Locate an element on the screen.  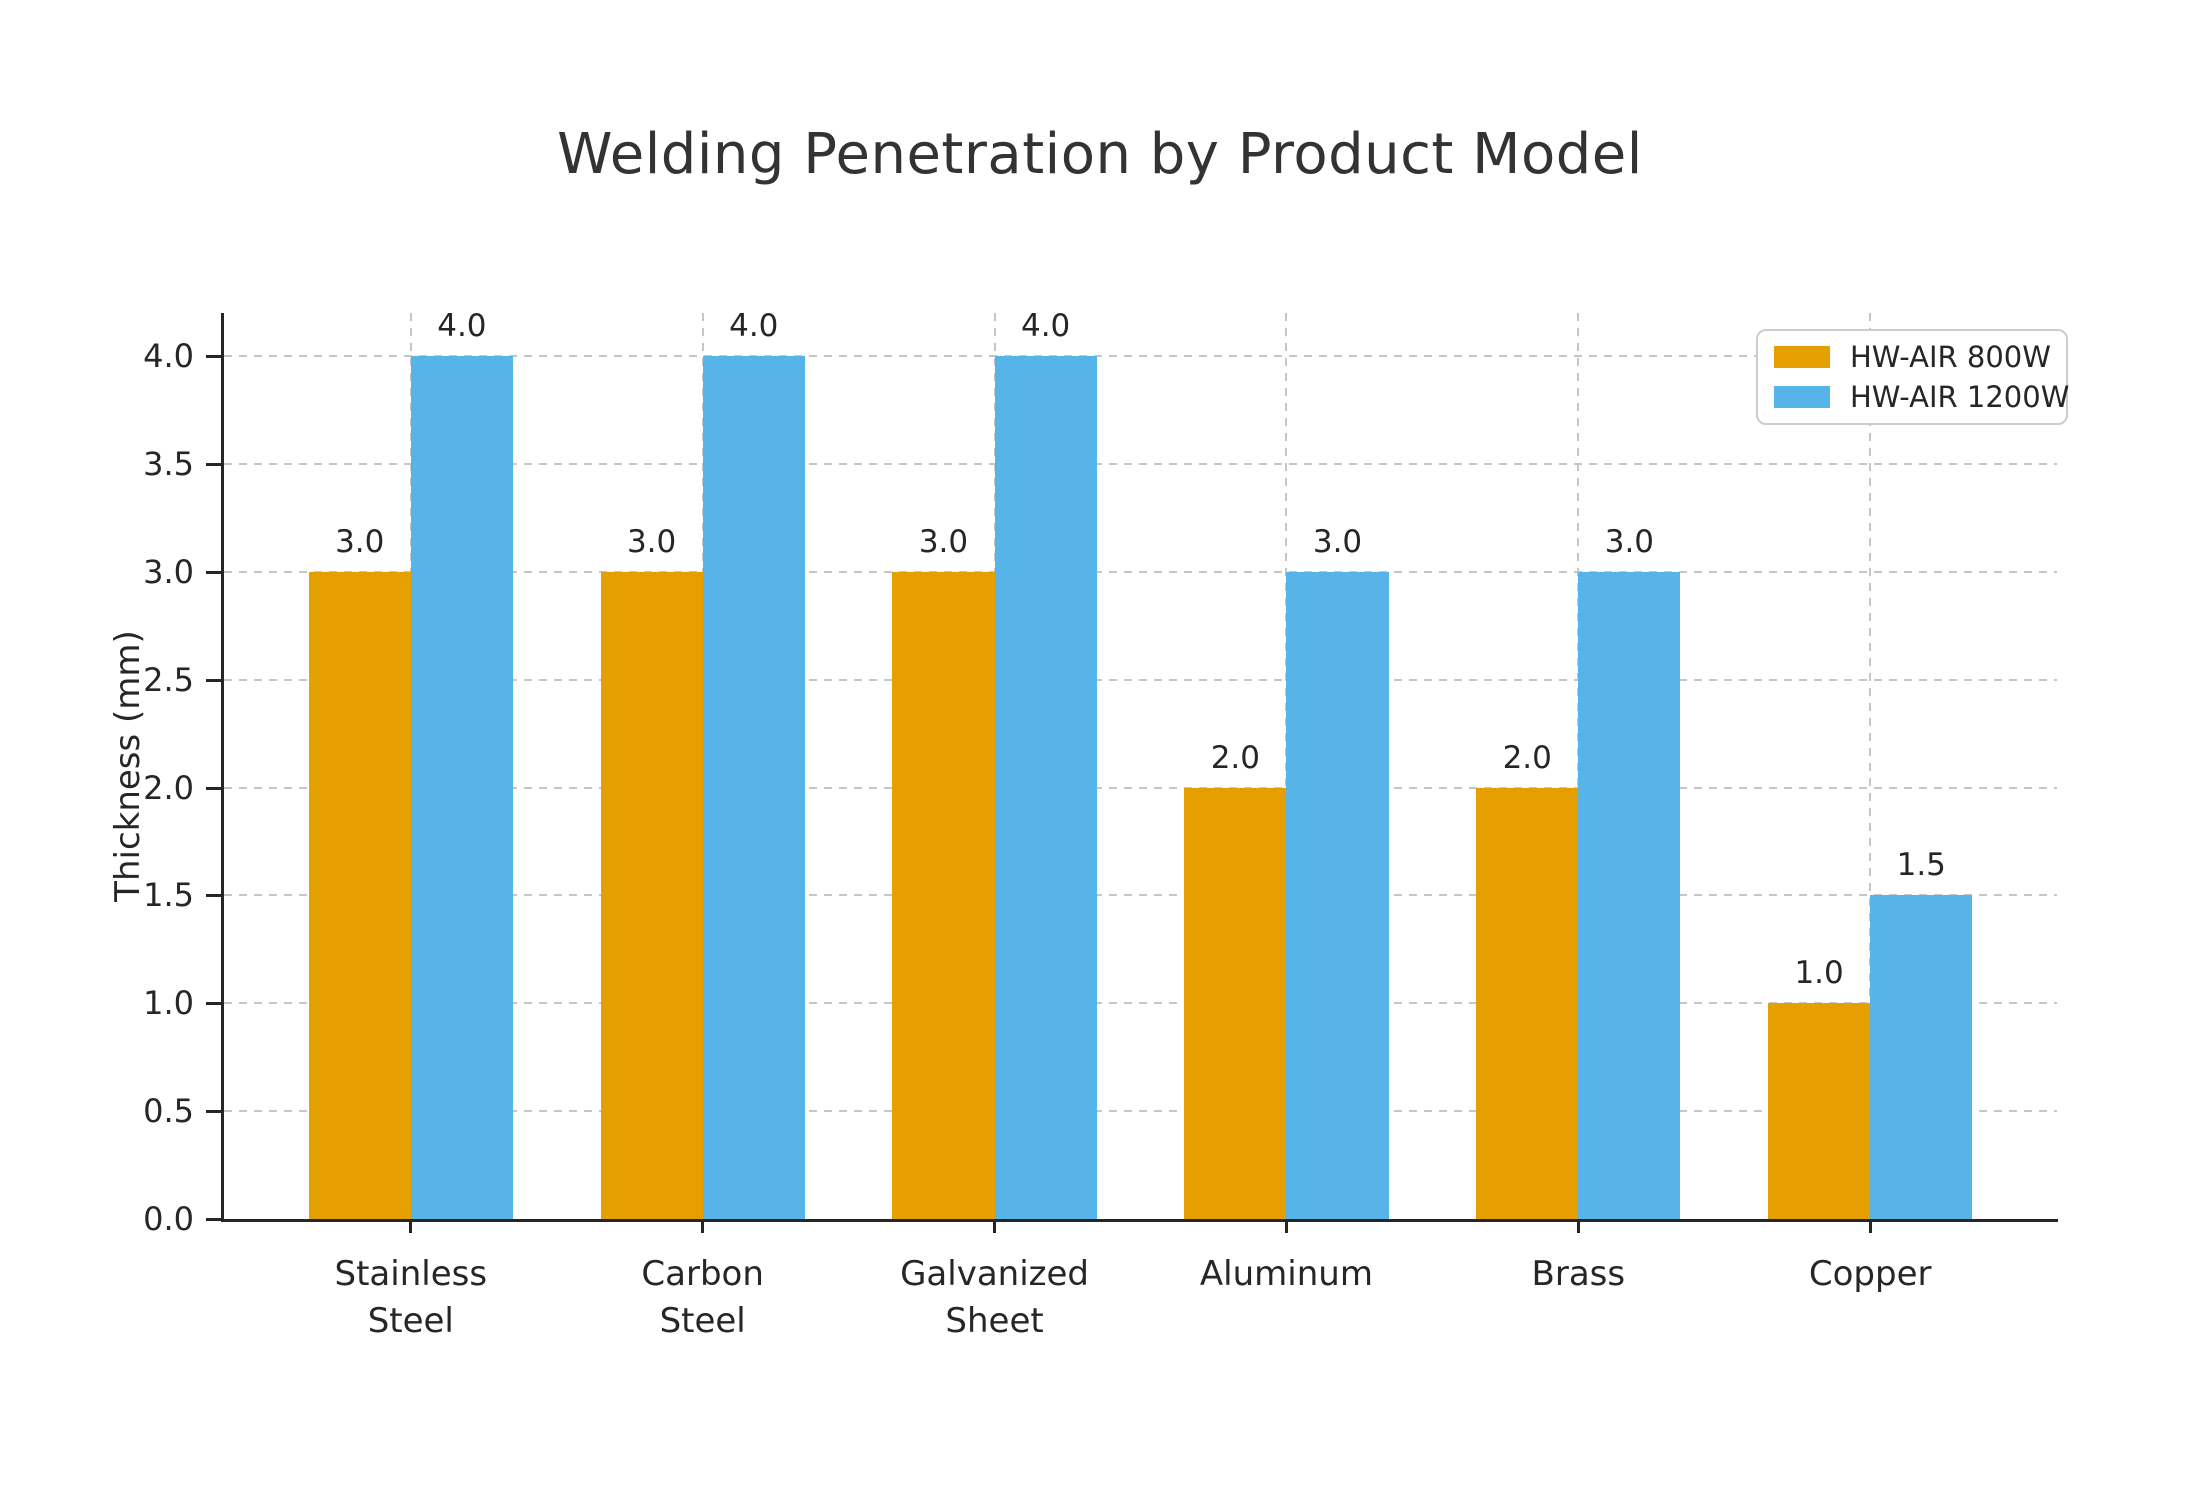
bar-value-label-hw-air-800w-aluminum: 2.0 is located at coordinates (1235, 757).